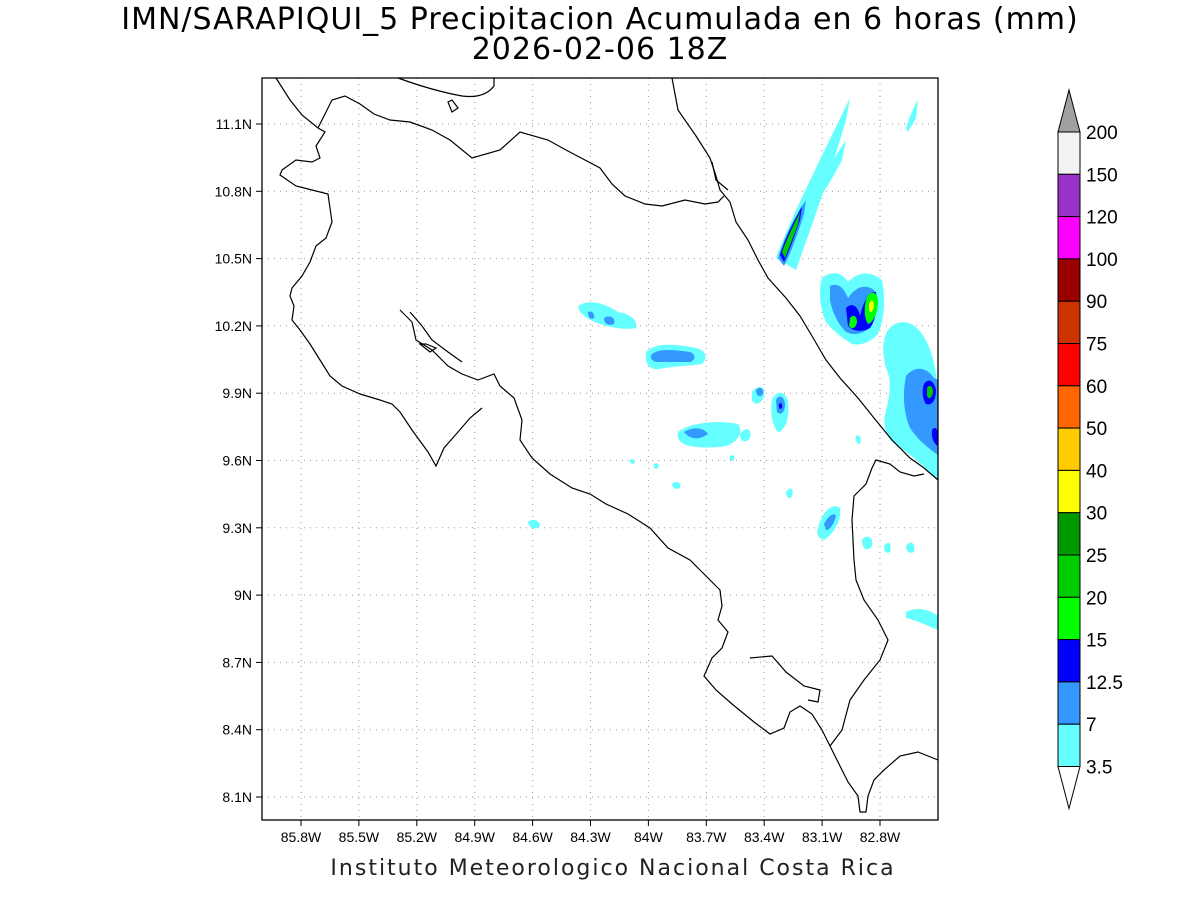 This screenshot has width=1200, height=900. Describe the element at coordinates (1069, 788) in the screenshot. I see `colorbar-under-arrow` at that location.